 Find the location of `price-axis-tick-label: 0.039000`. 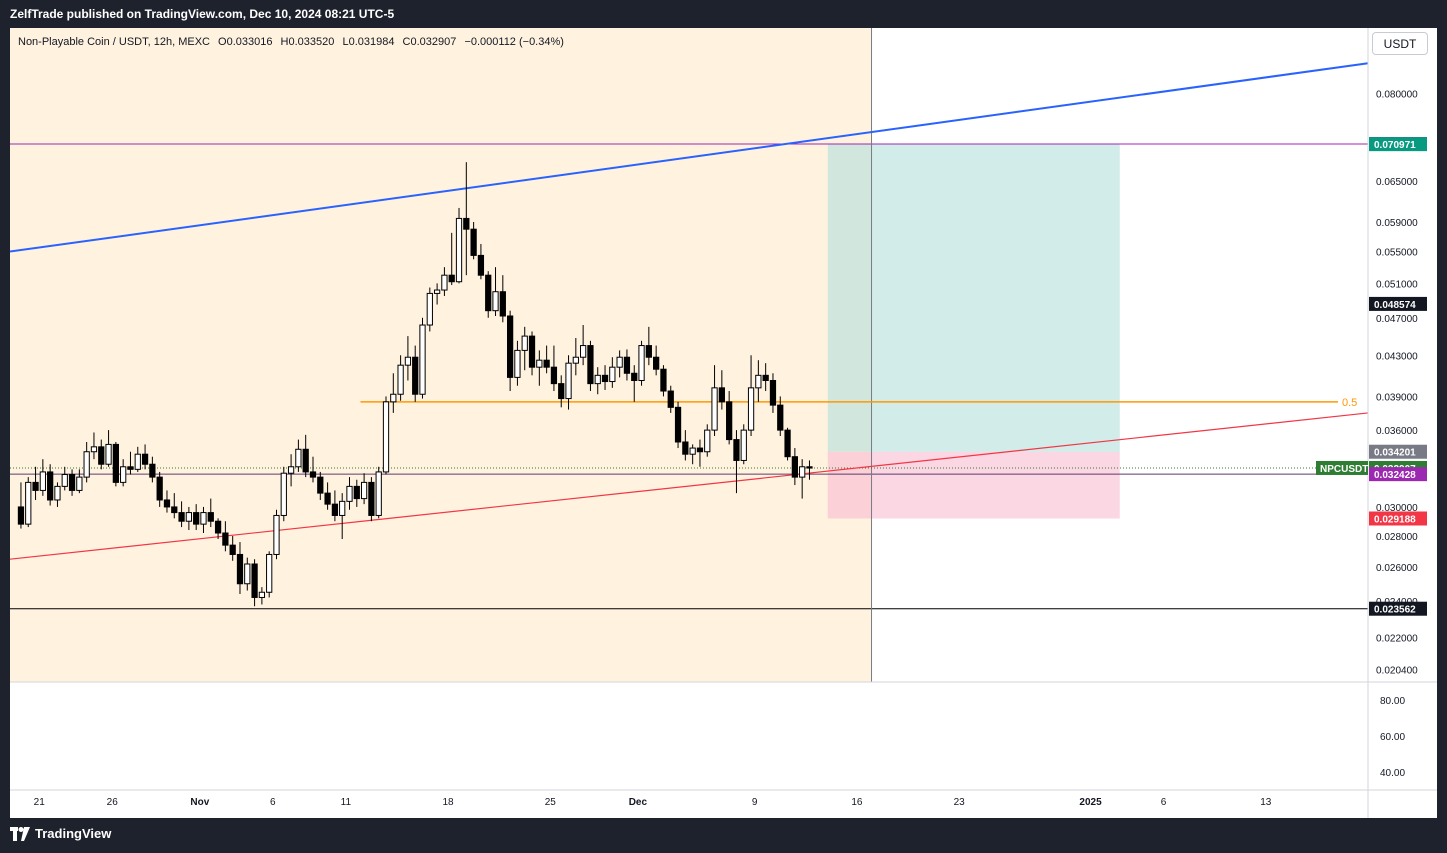

price-axis-tick-label: 0.039000 is located at coordinates (1397, 397).